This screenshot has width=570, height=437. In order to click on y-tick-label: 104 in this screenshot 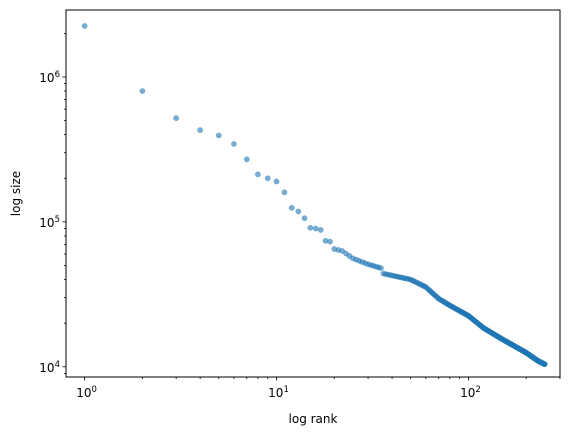, I will do `click(49, 367)`.